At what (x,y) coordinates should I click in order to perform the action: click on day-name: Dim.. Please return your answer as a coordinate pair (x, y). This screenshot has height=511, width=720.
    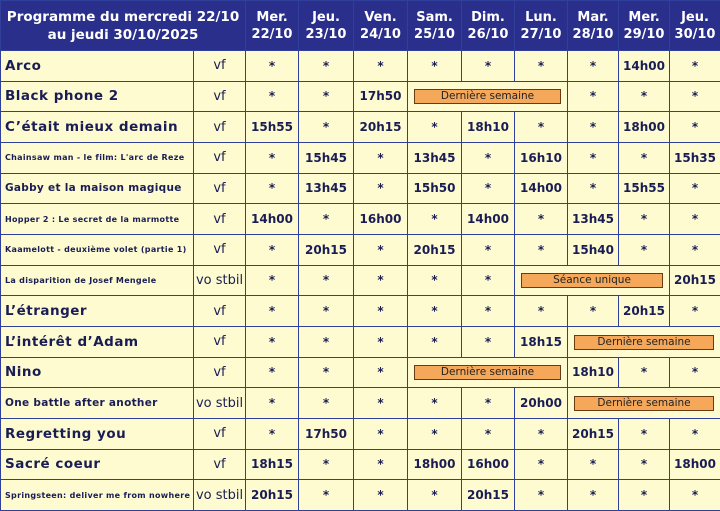
    Looking at the image, I should click on (488, 17).